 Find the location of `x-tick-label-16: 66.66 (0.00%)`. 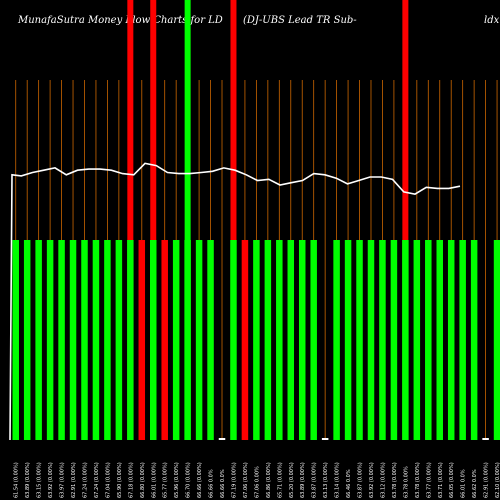

x-tick-label-16: 66.66 (0.00%) is located at coordinates (200, 480).